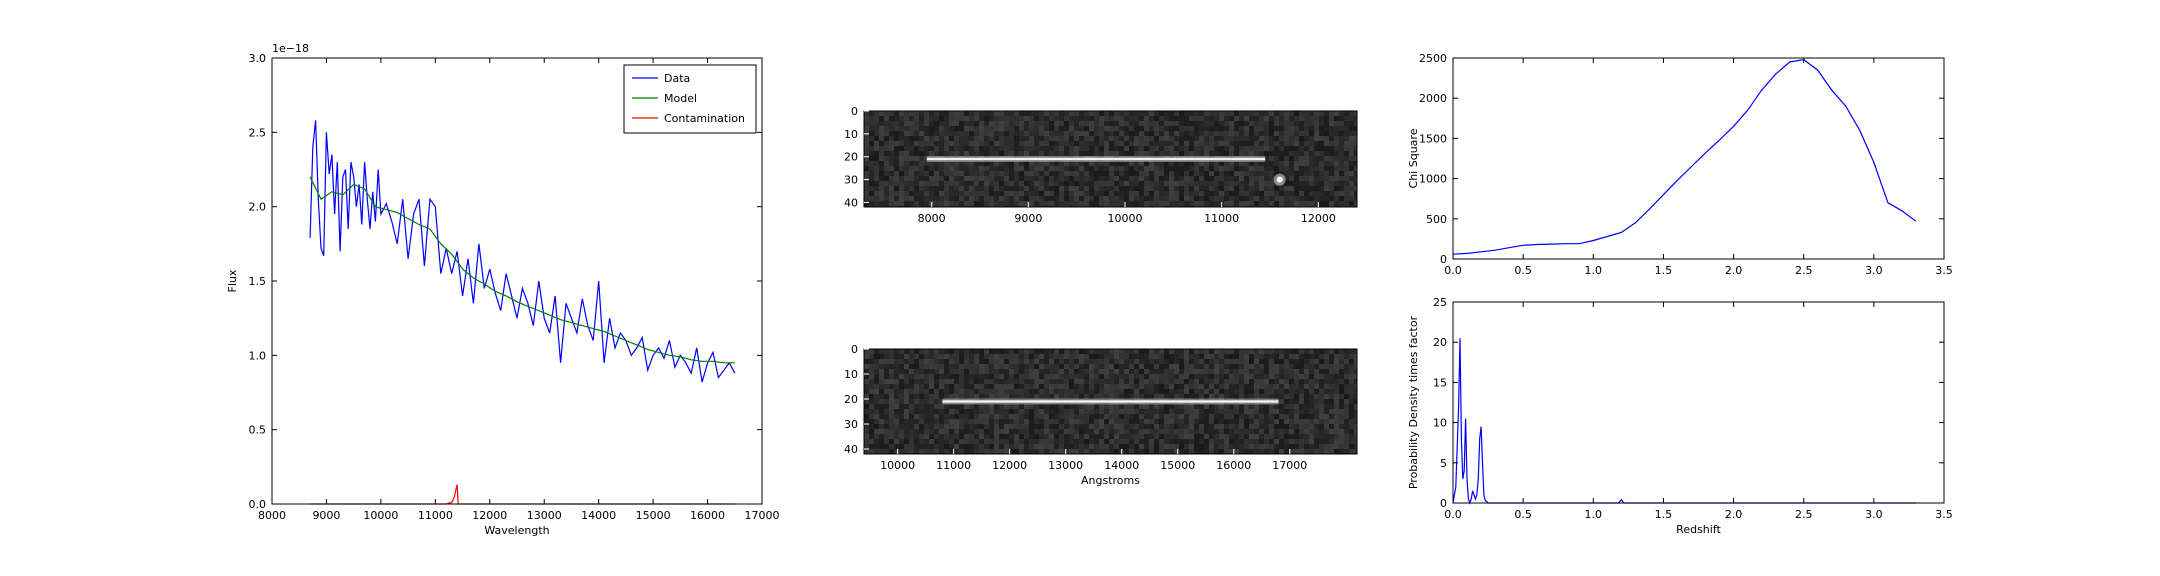 Image resolution: width=2160 pixels, height=576 pixels. What do you see at coordinates (1440, 423) in the screenshot?
I see `probability-density-ytick-label: 10` at bounding box center [1440, 423].